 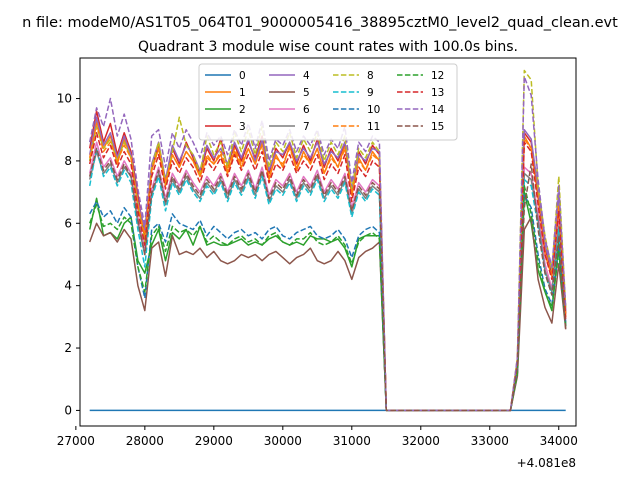 I want to click on legend-label-11: 11, so click(x=373, y=127).